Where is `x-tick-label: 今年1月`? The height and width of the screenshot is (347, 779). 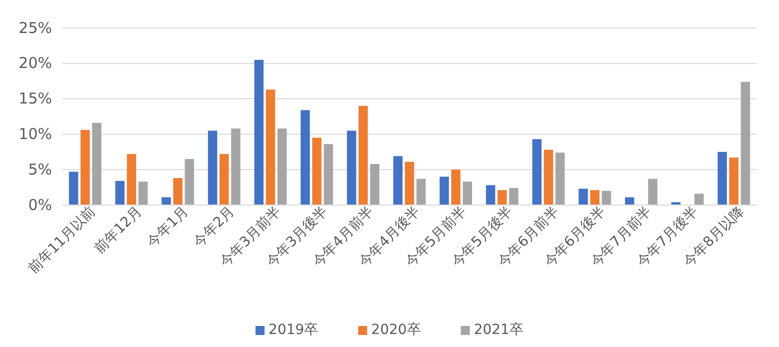 x-tick-label: 今年1月 is located at coordinates (168, 227).